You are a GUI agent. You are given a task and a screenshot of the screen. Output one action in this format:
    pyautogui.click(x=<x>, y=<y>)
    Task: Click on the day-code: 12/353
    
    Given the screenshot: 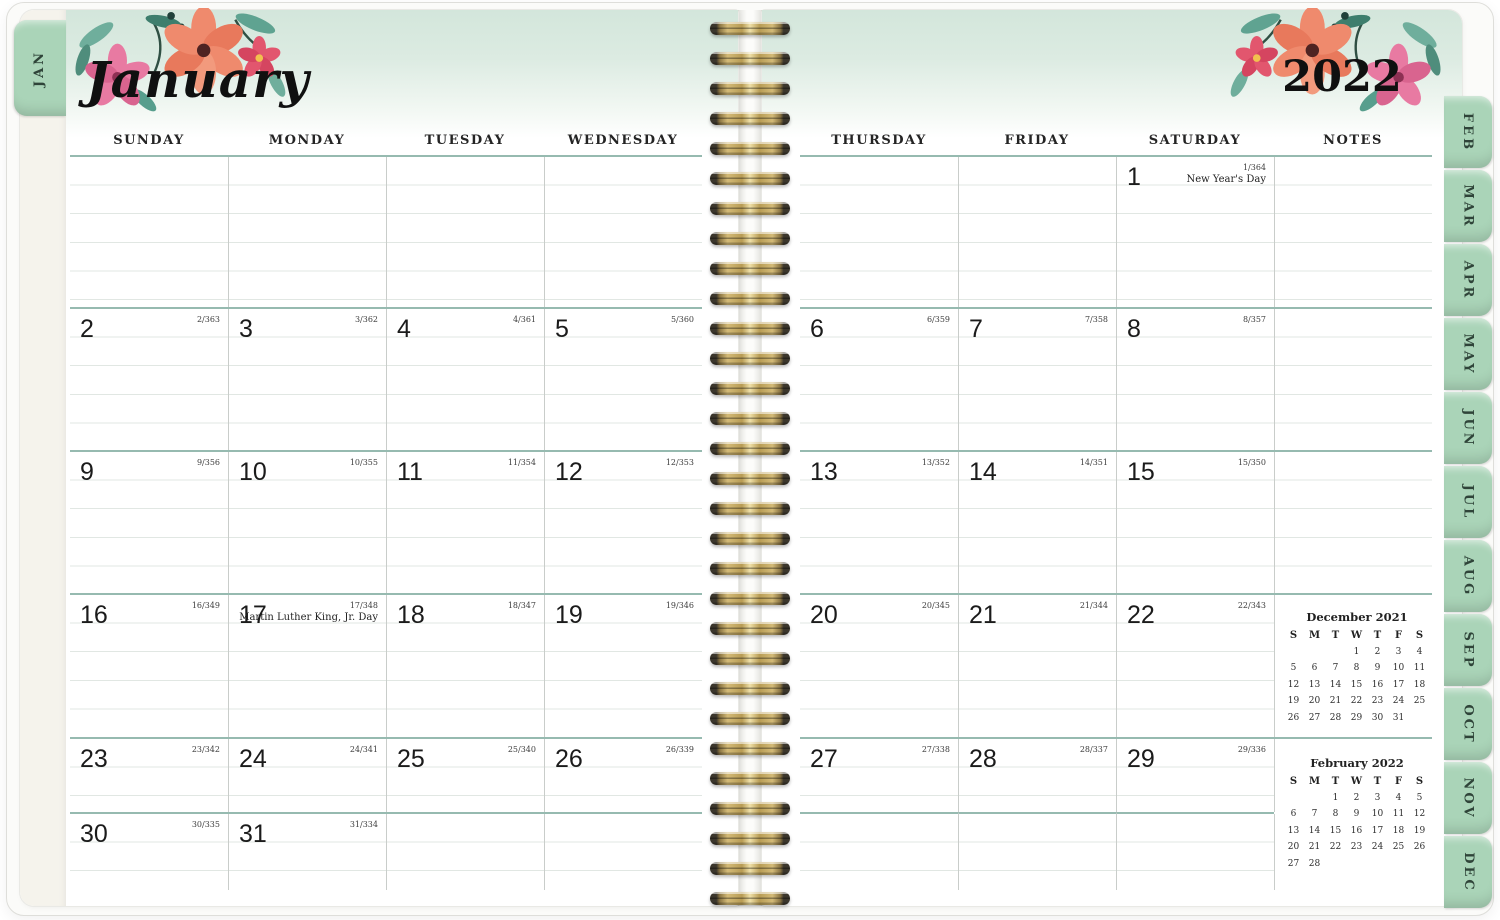 What is the action you would take?
    pyautogui.click(x=679, y=462)
    